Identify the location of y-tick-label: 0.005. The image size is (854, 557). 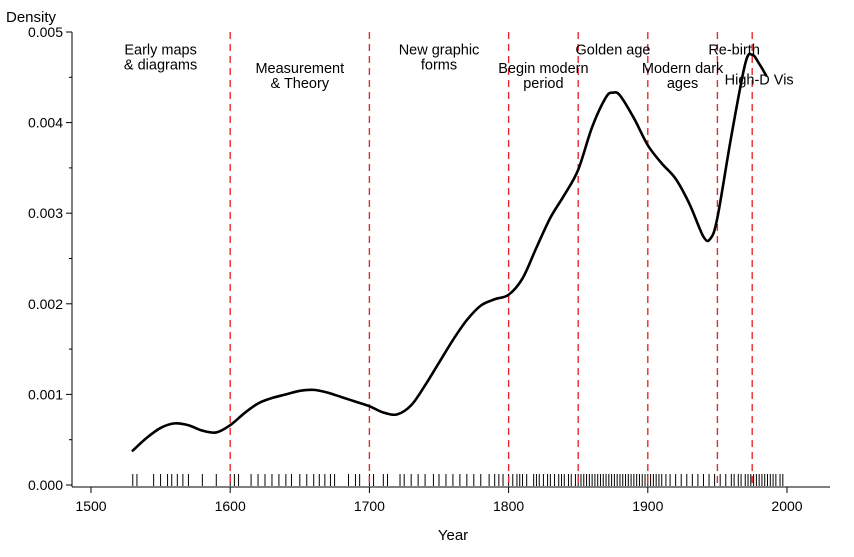
(45, 32).